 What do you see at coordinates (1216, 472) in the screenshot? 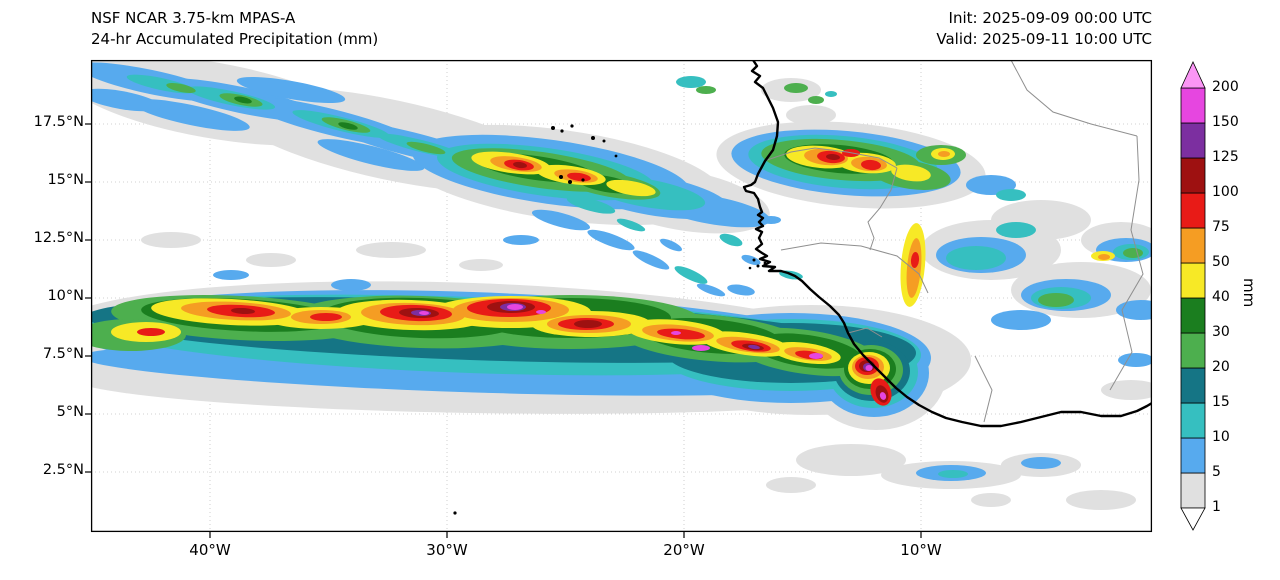
I see `colorbar-tick-label: 5` at bounding box center [1216, 472].